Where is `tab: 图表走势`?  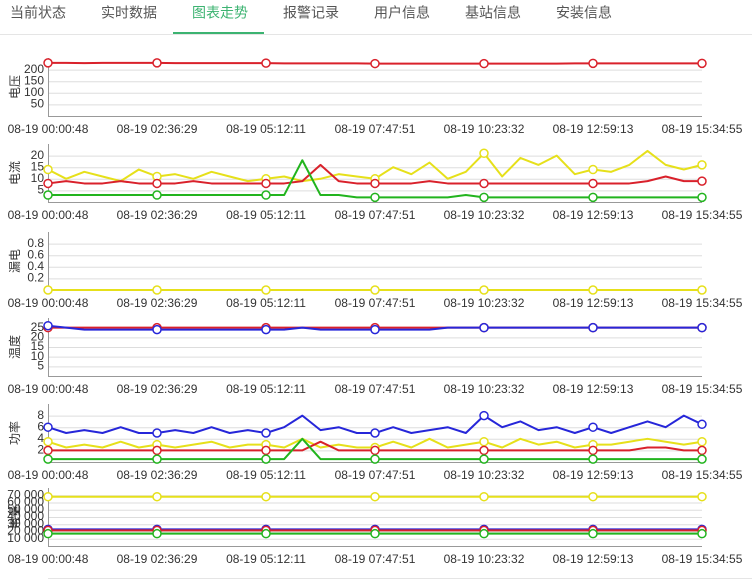 tab: 图表走势 is located at coordinates (220, 13).